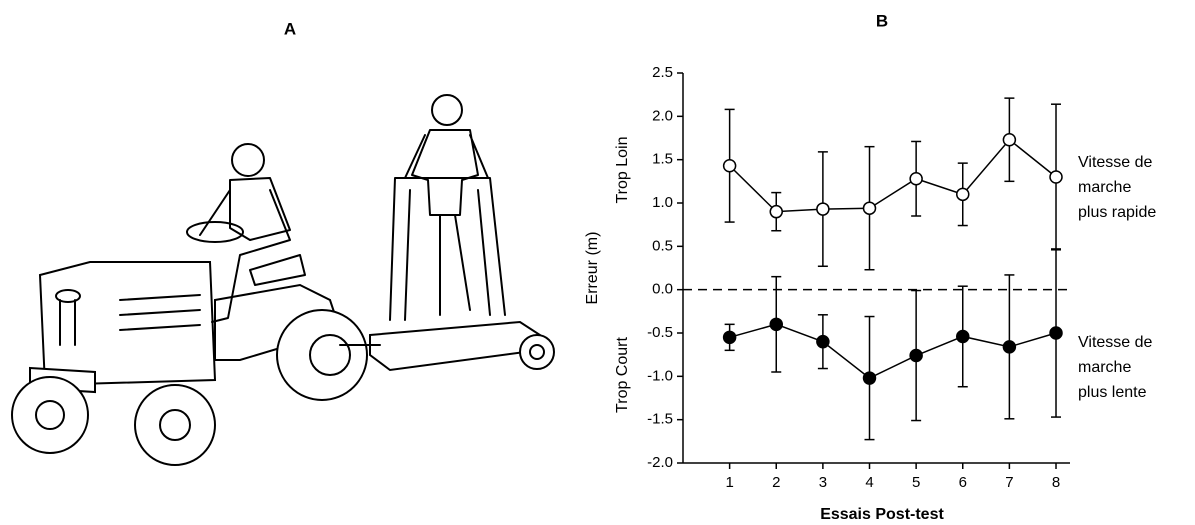  Describe the element at coordinates (1112, 392) in the screenshot. I see `legend-line: plus lente` at that location.